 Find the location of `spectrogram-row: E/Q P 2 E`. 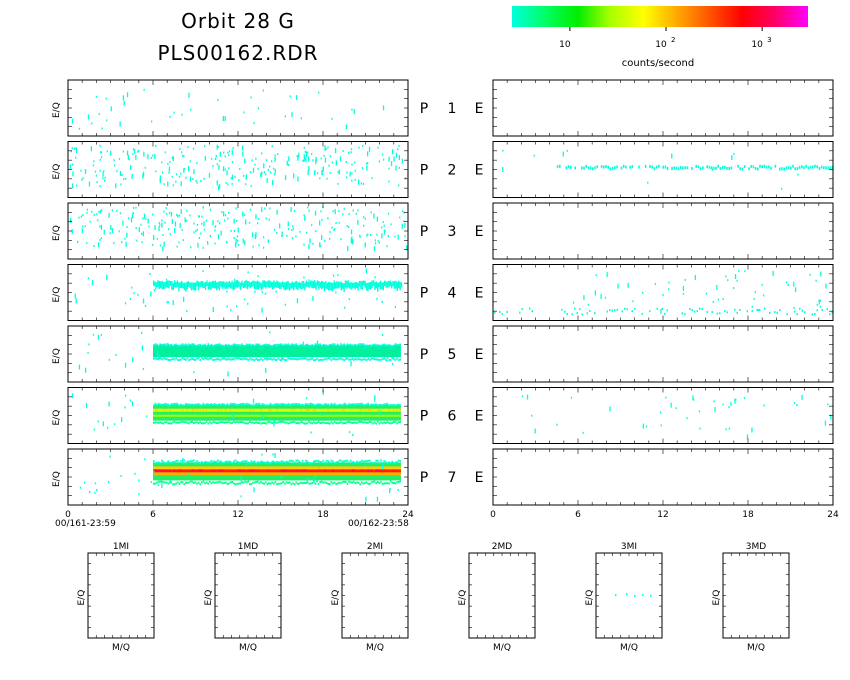

spectrogram-row: E/Q P 2 E is located at coordinates (443, 169).